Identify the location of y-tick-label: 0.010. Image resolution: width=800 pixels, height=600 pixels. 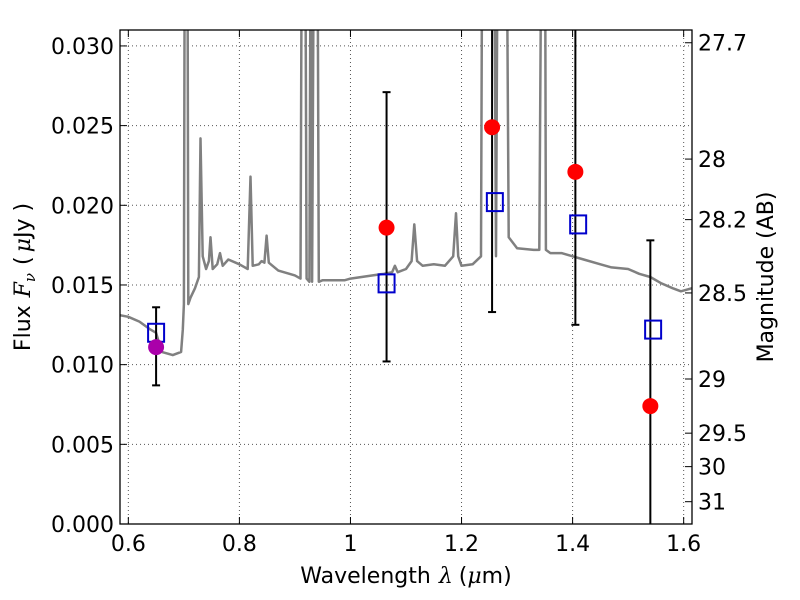
(82, 366).